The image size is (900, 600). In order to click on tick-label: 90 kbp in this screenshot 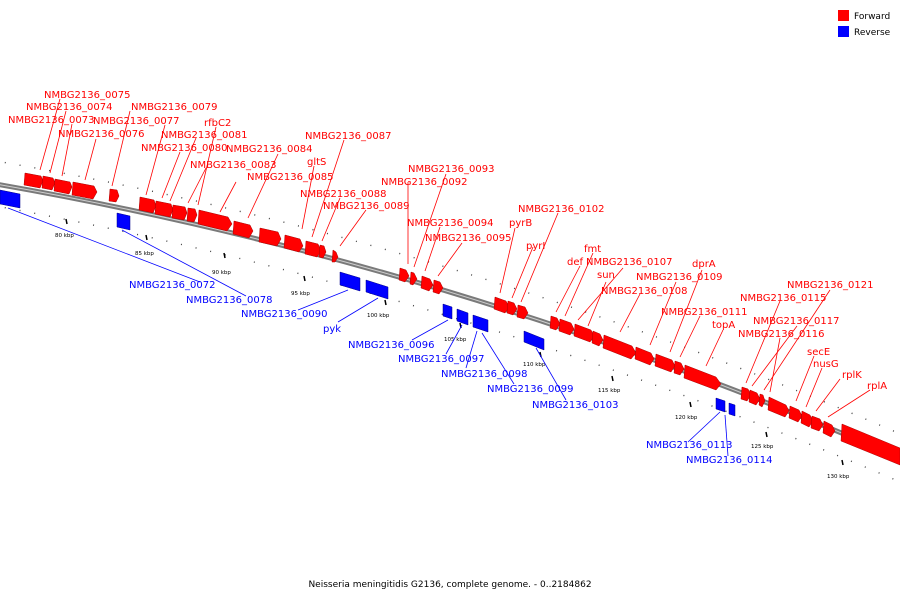, I will do `click(221, 273)`.